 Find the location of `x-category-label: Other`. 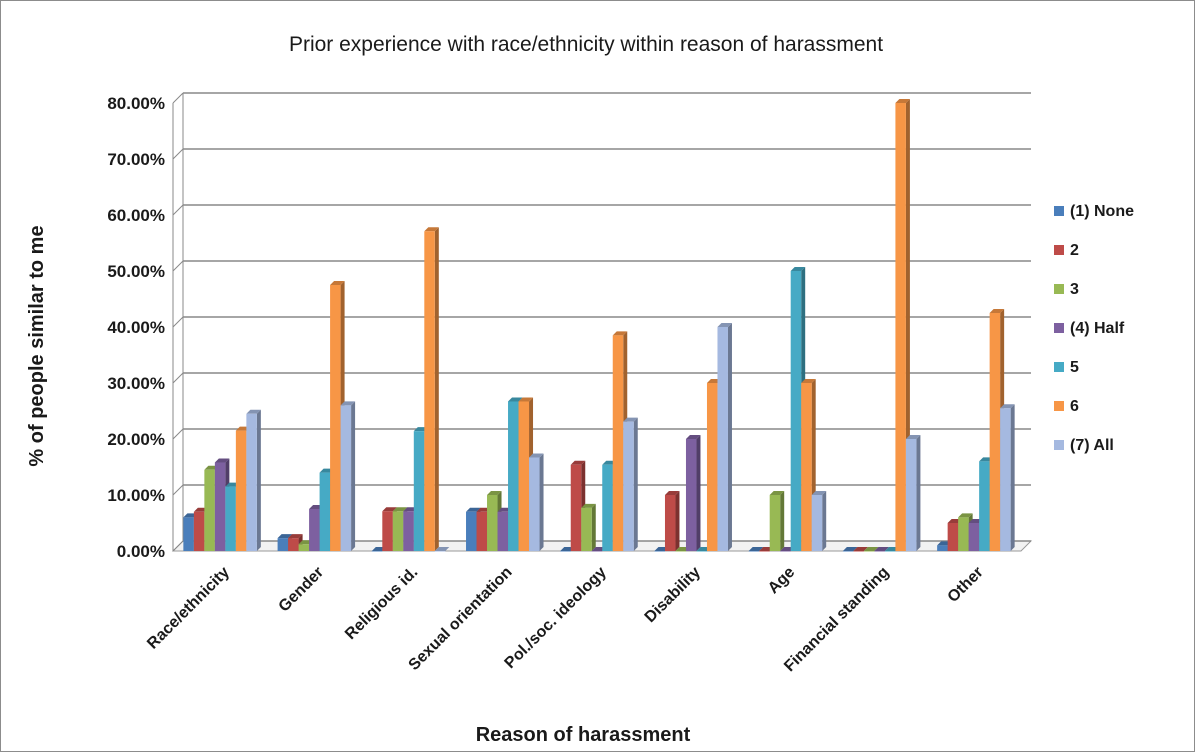

x-category-label: Other is located at coordinates (966, 585).